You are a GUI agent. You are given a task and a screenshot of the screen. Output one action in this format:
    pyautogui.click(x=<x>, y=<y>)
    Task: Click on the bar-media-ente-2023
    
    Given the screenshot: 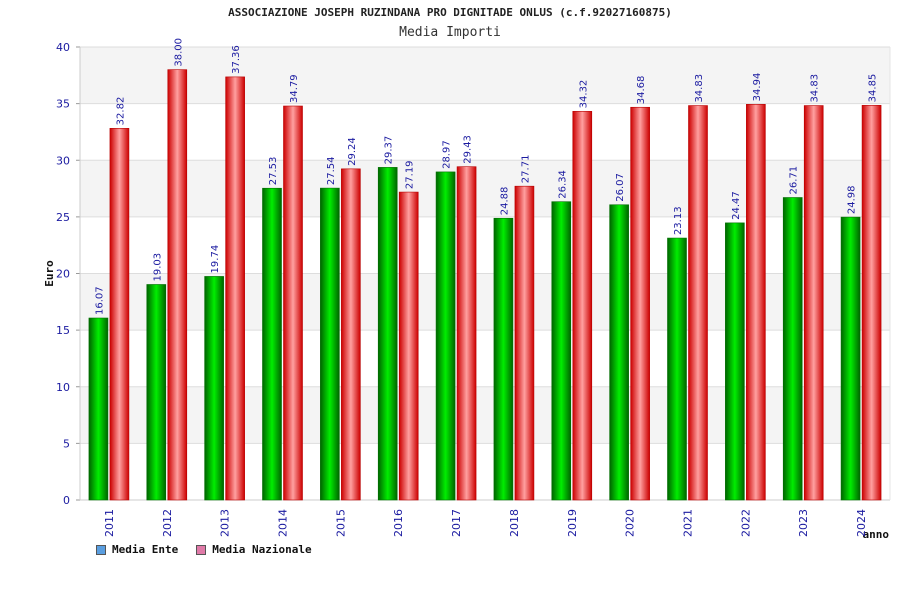 What is the action you would take?
    pyautogui.click(x=792, y=349)
    